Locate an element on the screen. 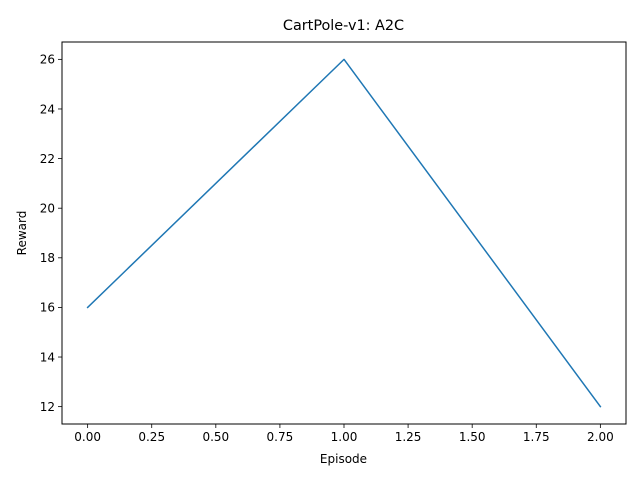 The image size is (640, 480). x-tick-label: 0.75 is located at coordinates (280, 437).